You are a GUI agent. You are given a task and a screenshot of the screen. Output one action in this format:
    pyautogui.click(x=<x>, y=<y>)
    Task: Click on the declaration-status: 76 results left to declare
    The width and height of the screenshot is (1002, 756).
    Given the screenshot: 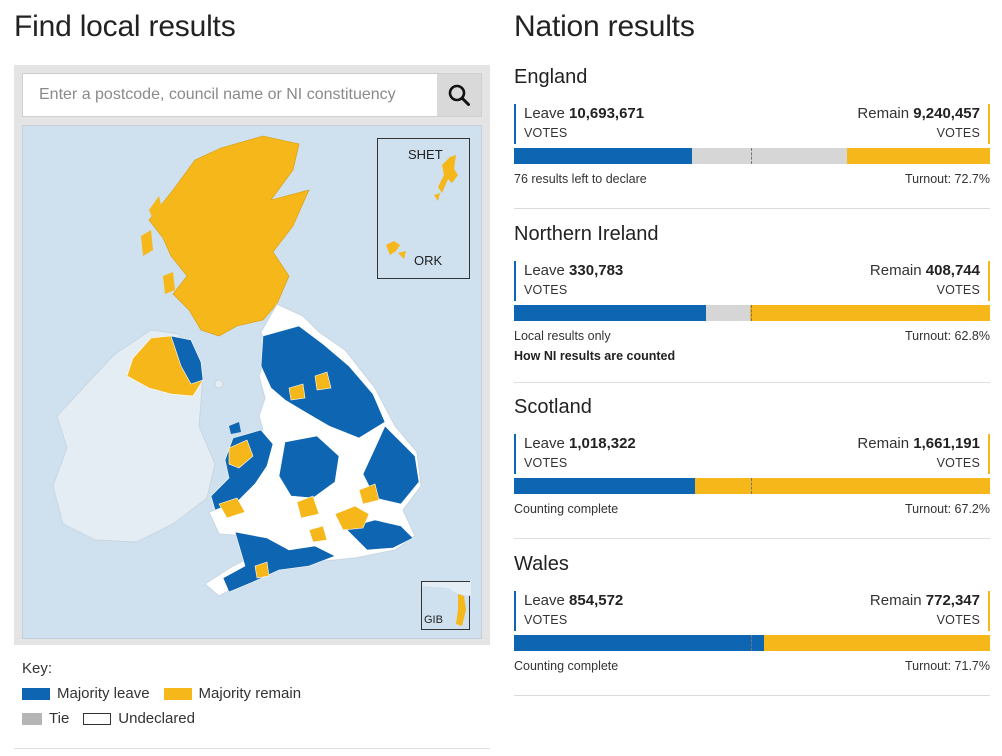 What is the action you would take?
    pyautogui.click(x=580, y=179)
    